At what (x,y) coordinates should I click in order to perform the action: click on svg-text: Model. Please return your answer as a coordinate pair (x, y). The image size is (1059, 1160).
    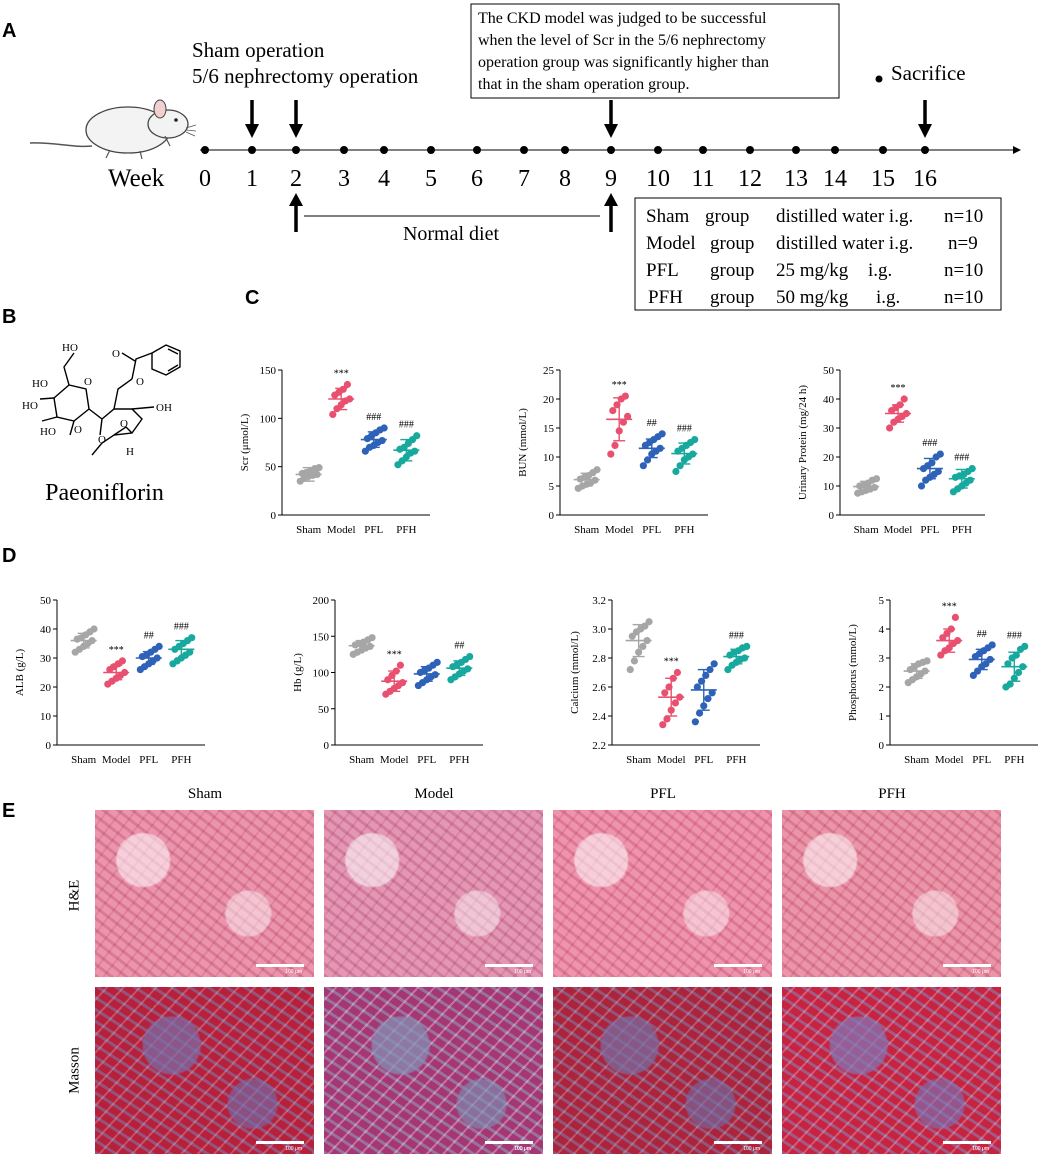
    Looking at the image, I should click on (671, 243).